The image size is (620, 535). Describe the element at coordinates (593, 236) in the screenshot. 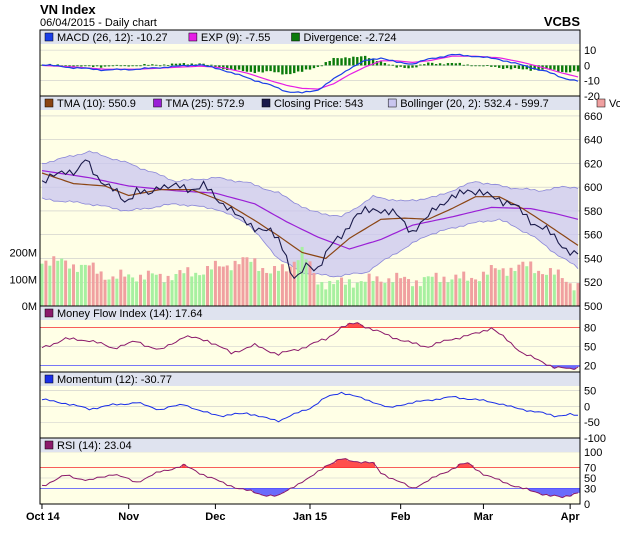

I see `y-tick-label: 560` at that location.